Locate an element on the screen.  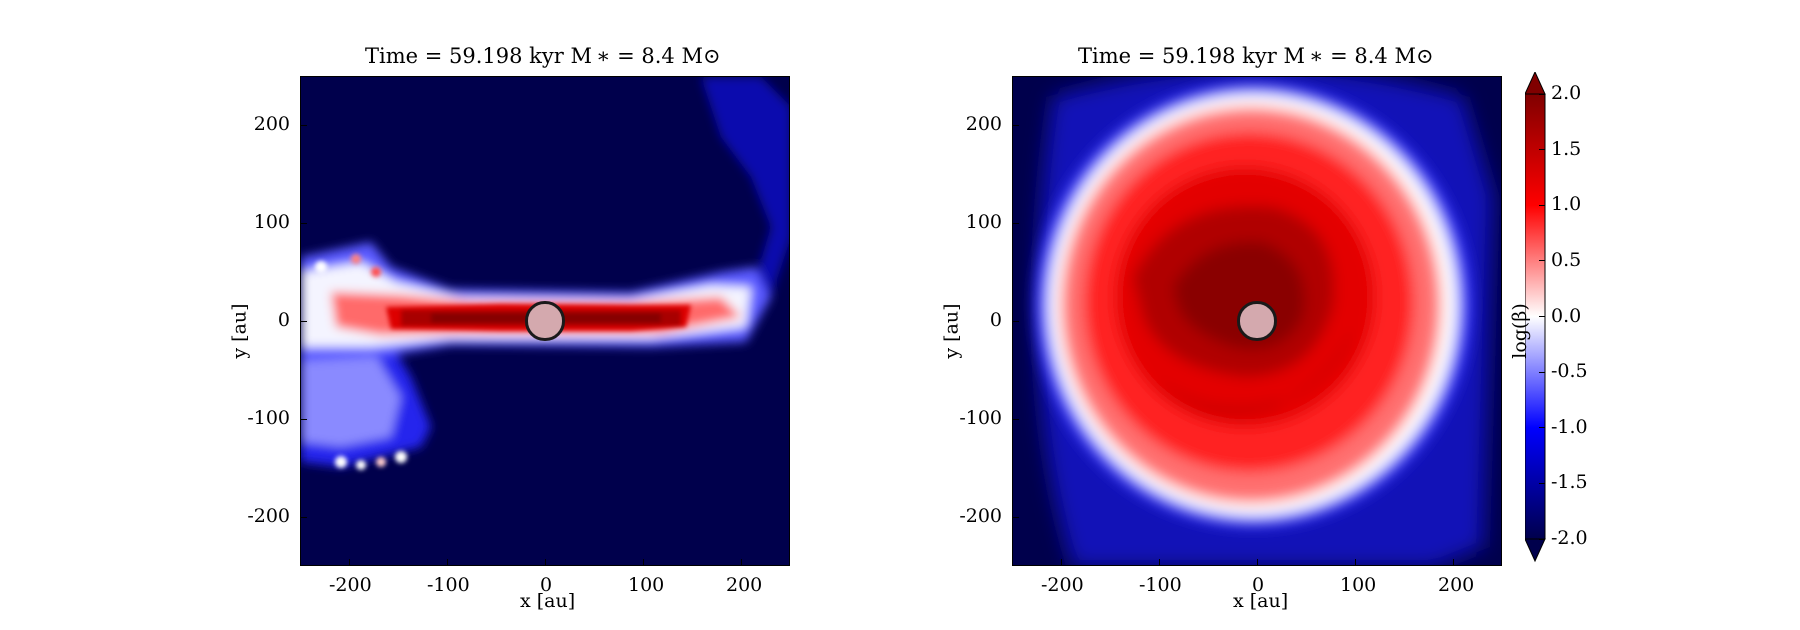
colorbar-extend-min is located at coordinates (1535, 550).